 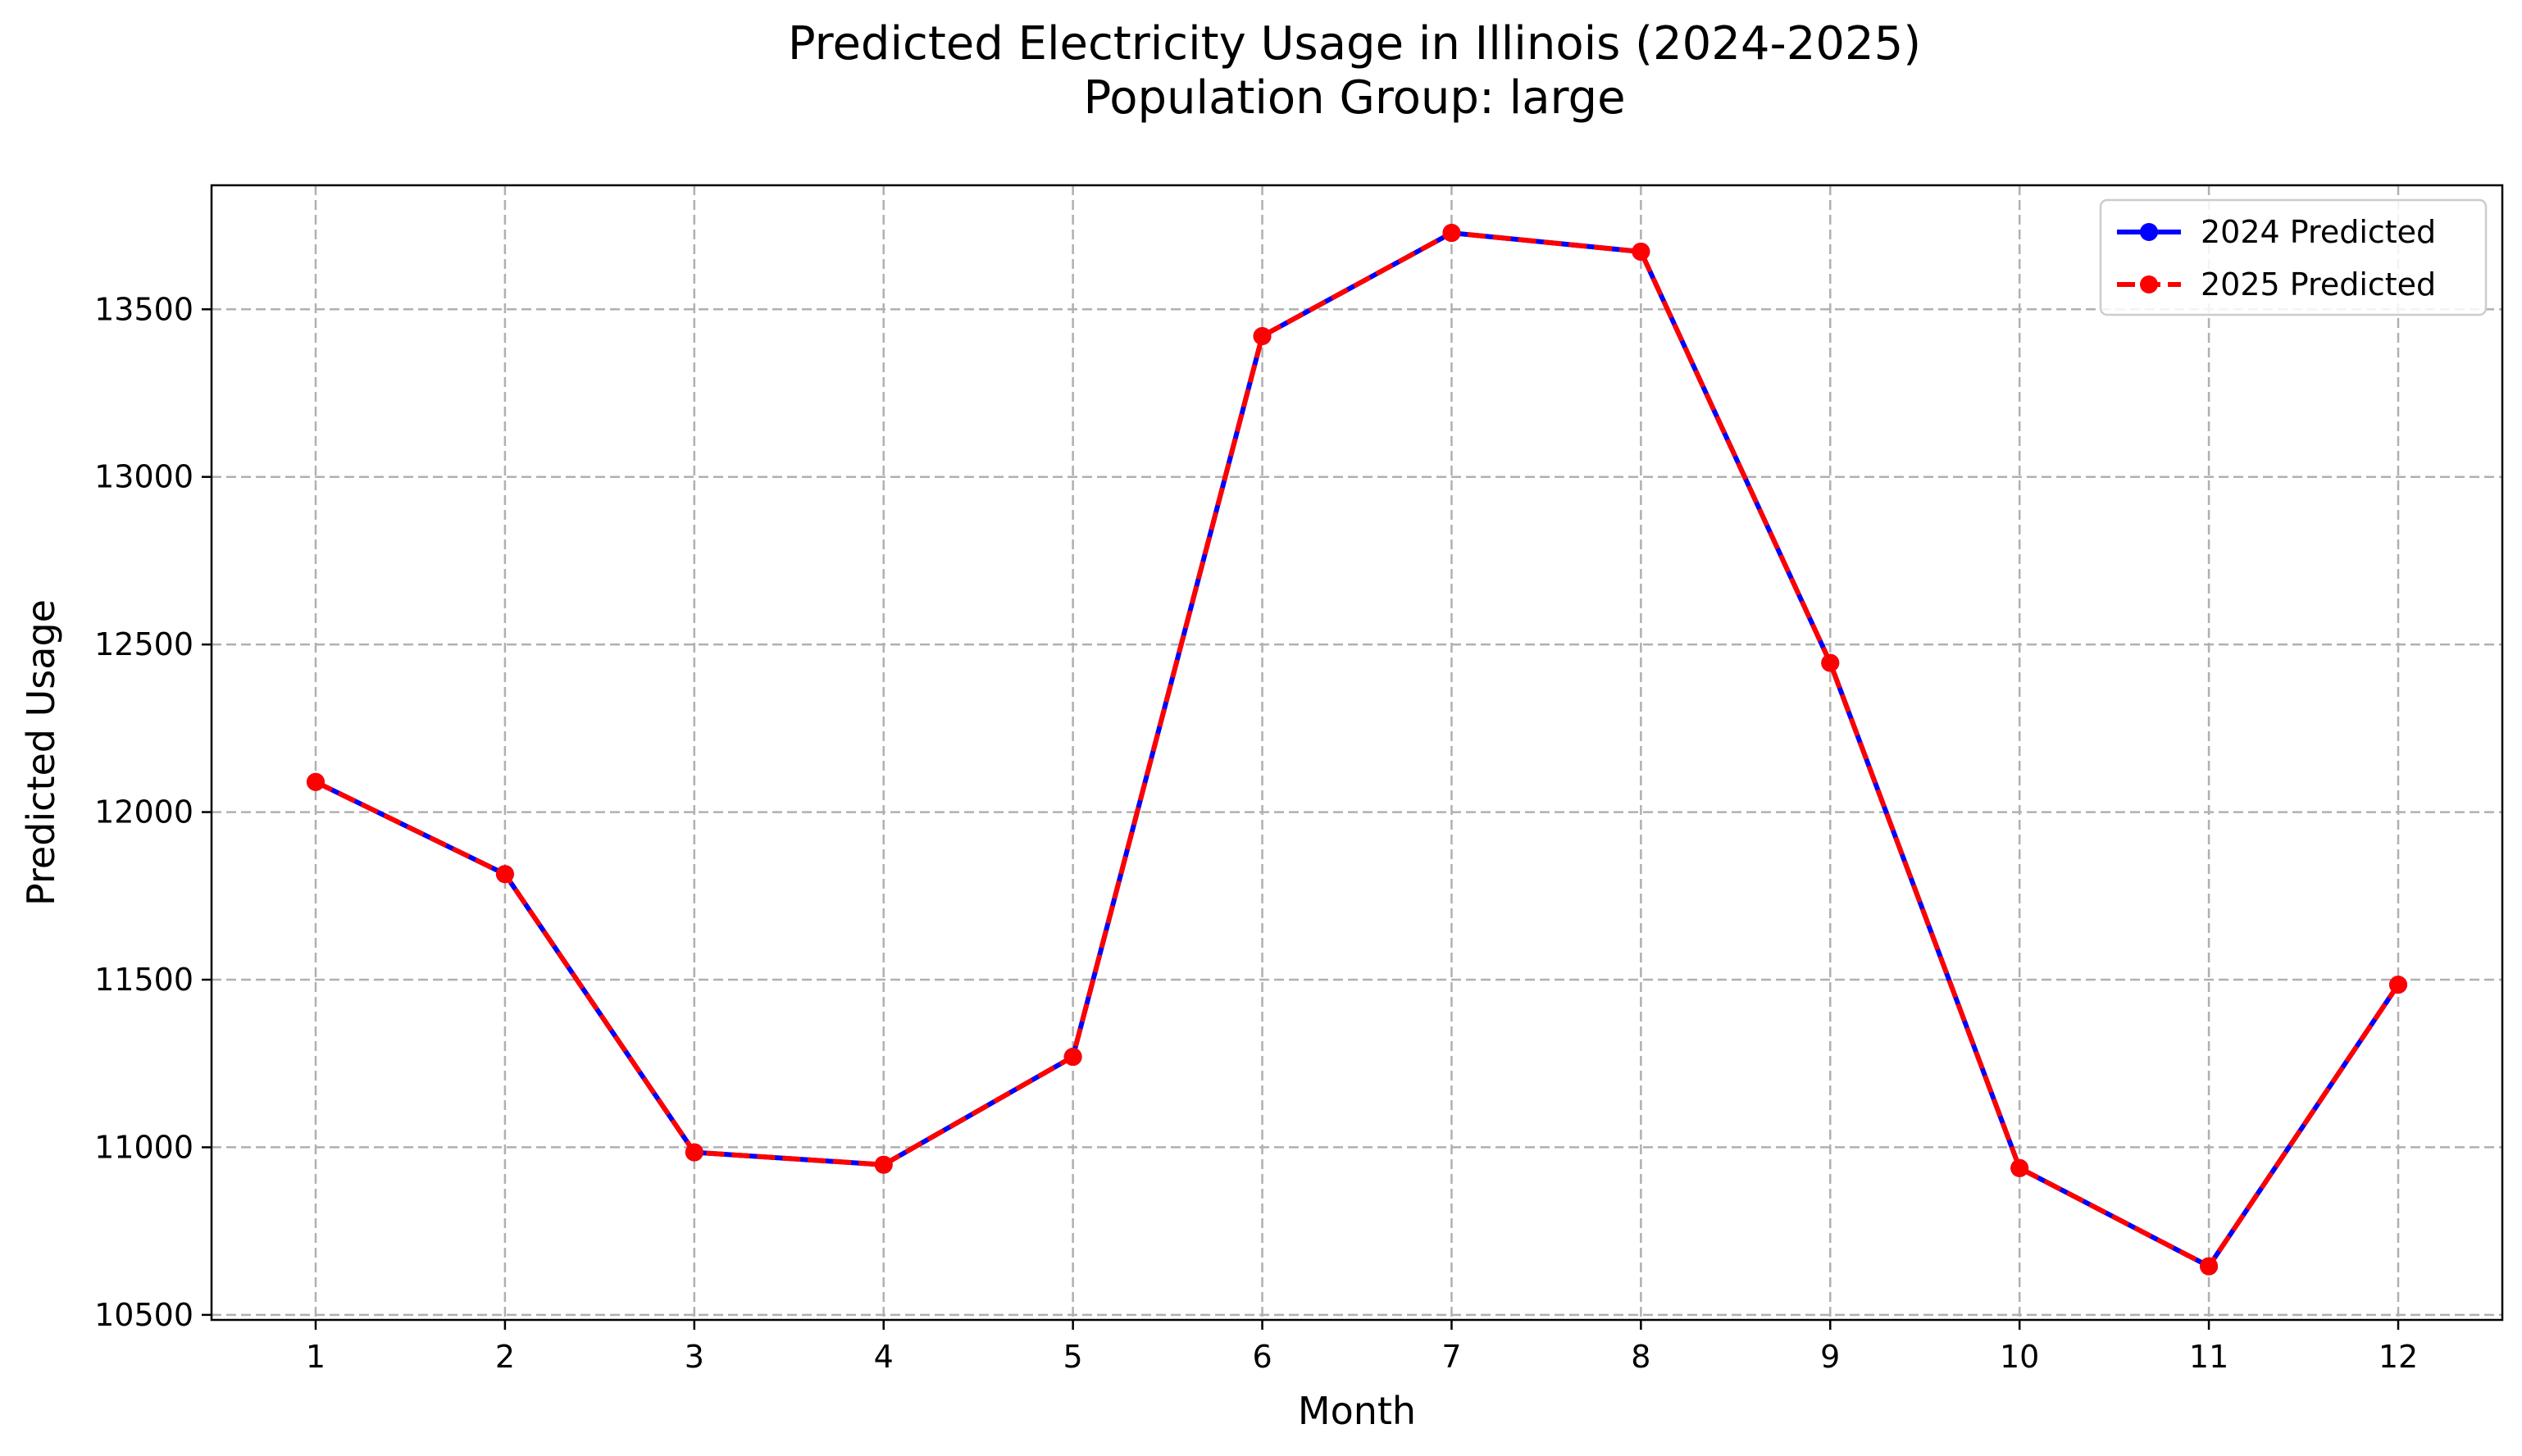 What do you see at coordinates (143, 812) in the screenshot?
I see `y-tick-label: 12000` at bounding box center [143, 812].